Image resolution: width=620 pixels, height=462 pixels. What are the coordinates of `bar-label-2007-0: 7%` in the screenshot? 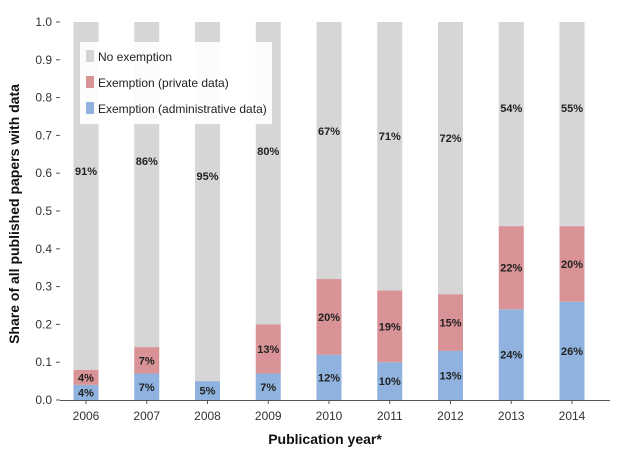 It's located at (147, 388).